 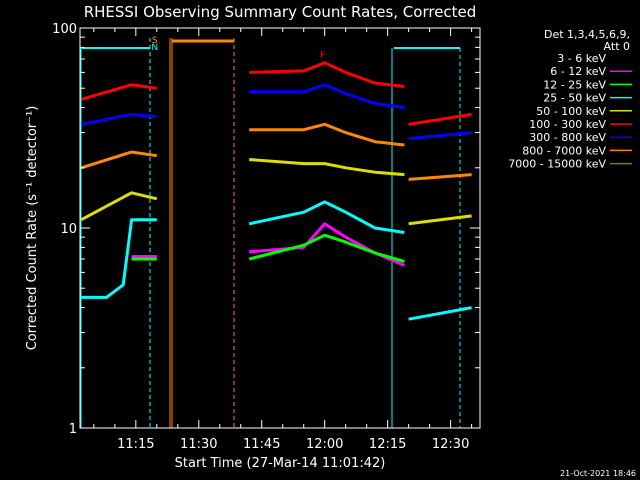 I want to click on x-axis-label: Start Time (27-Mar-14 11:01:42), so click(x=280, y=463).